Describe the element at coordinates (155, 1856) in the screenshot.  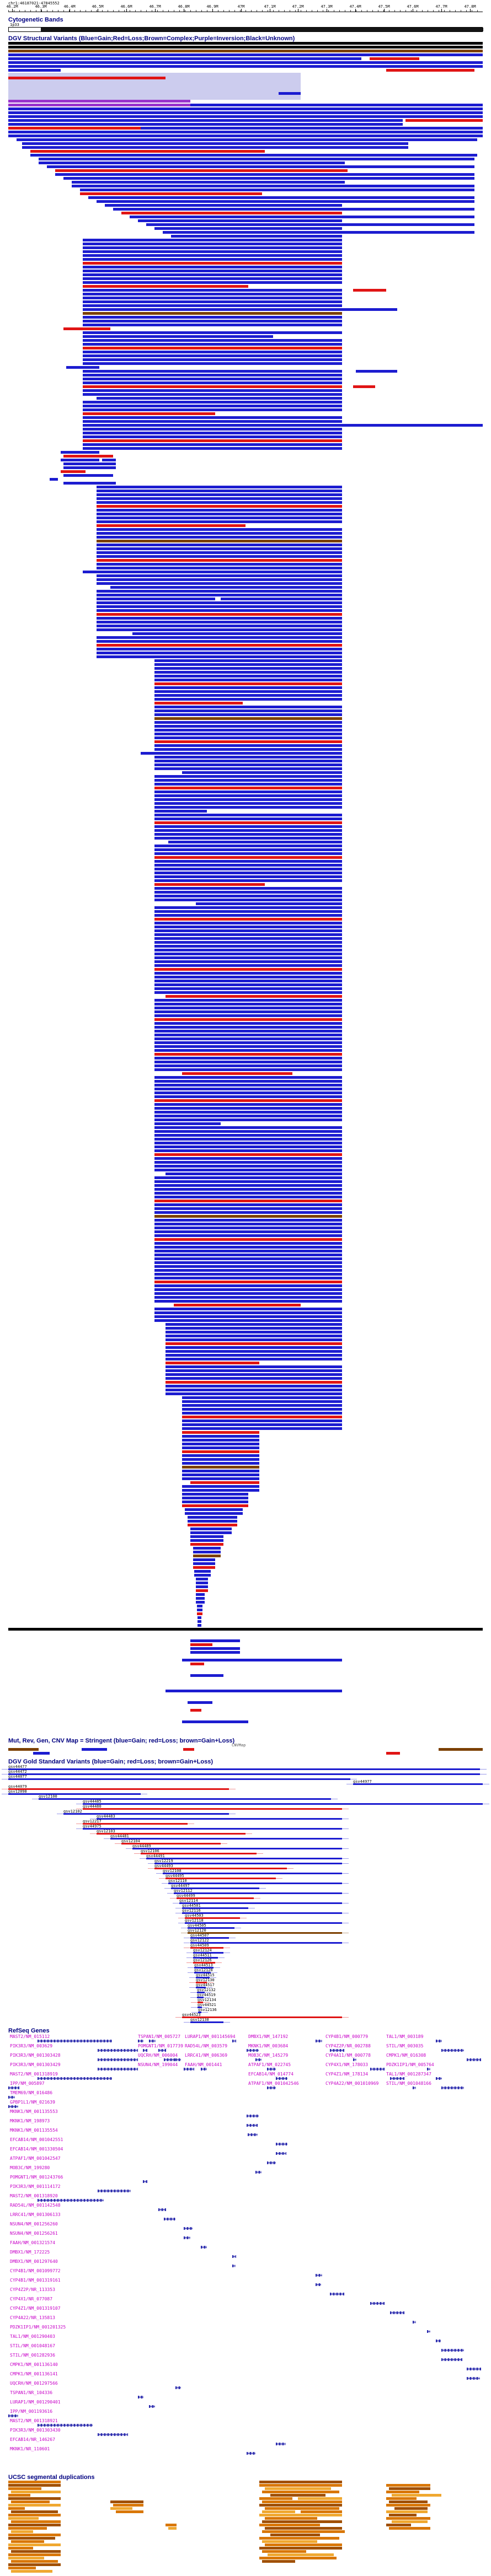
I see `gold-variant-label: gsv44491` at that location.